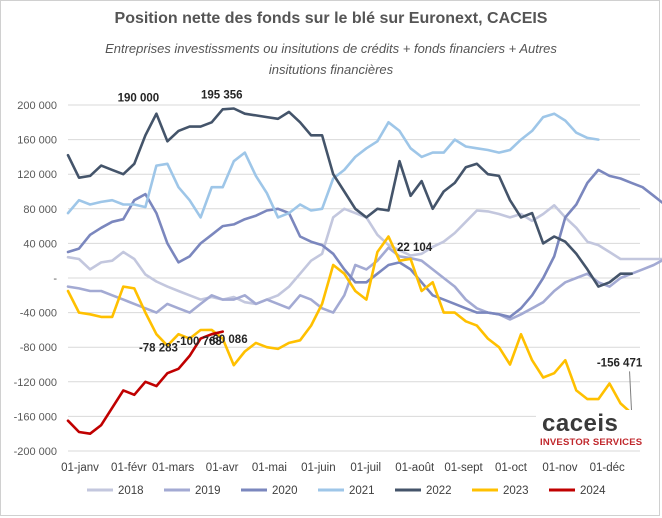 Image resolution: width=662 pixels, height=518 pixels. I want to click on caceis-logo: caceis INVESTOR SERVICES, so click(591, 429).